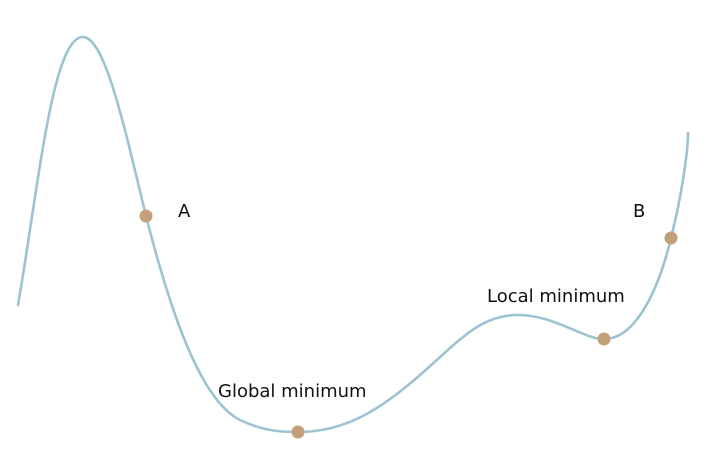  I want to click on local-minimum-marker, so click(604, 339).